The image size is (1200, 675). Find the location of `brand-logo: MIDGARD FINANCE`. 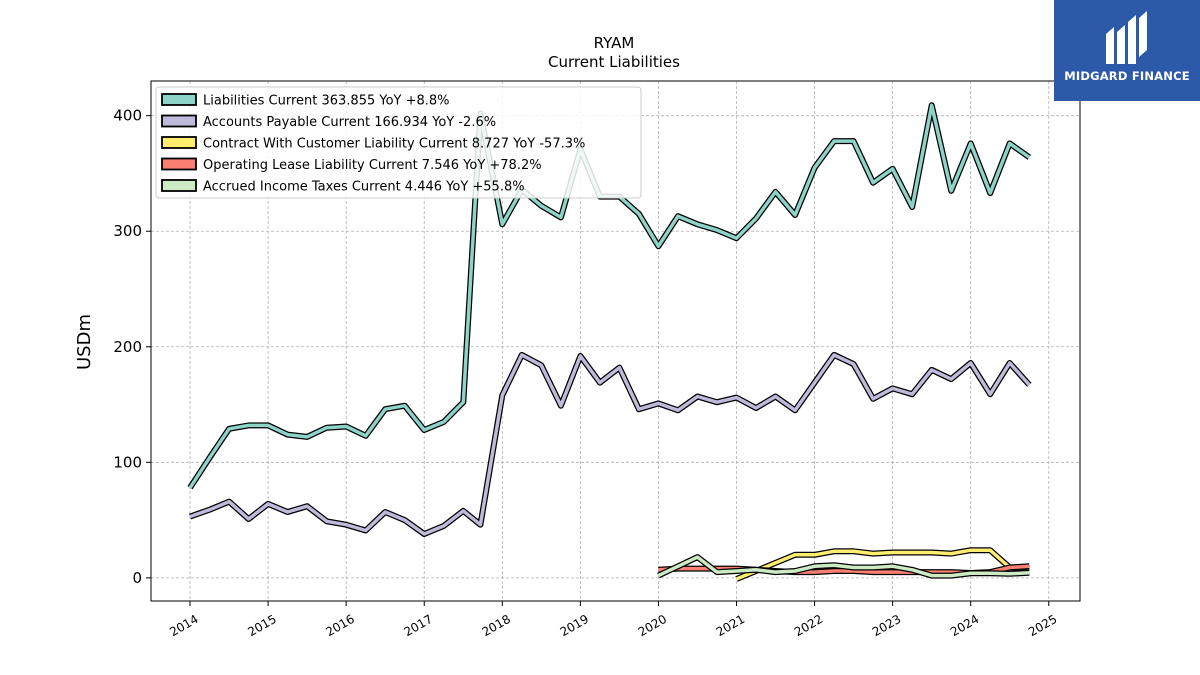

brand-logo: MIDGARD FINANCE is located at coordinates (1127, 50).